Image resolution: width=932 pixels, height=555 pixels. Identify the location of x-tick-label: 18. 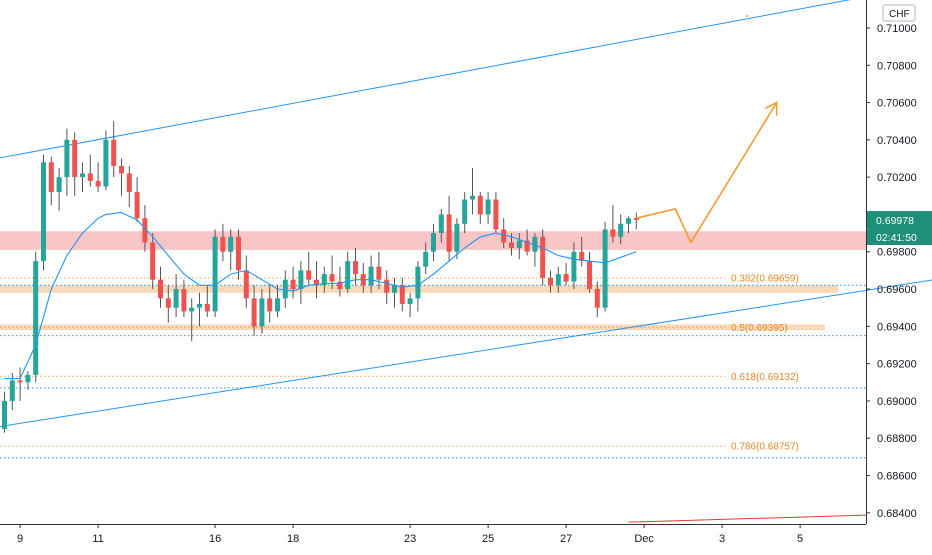
(293, 539).